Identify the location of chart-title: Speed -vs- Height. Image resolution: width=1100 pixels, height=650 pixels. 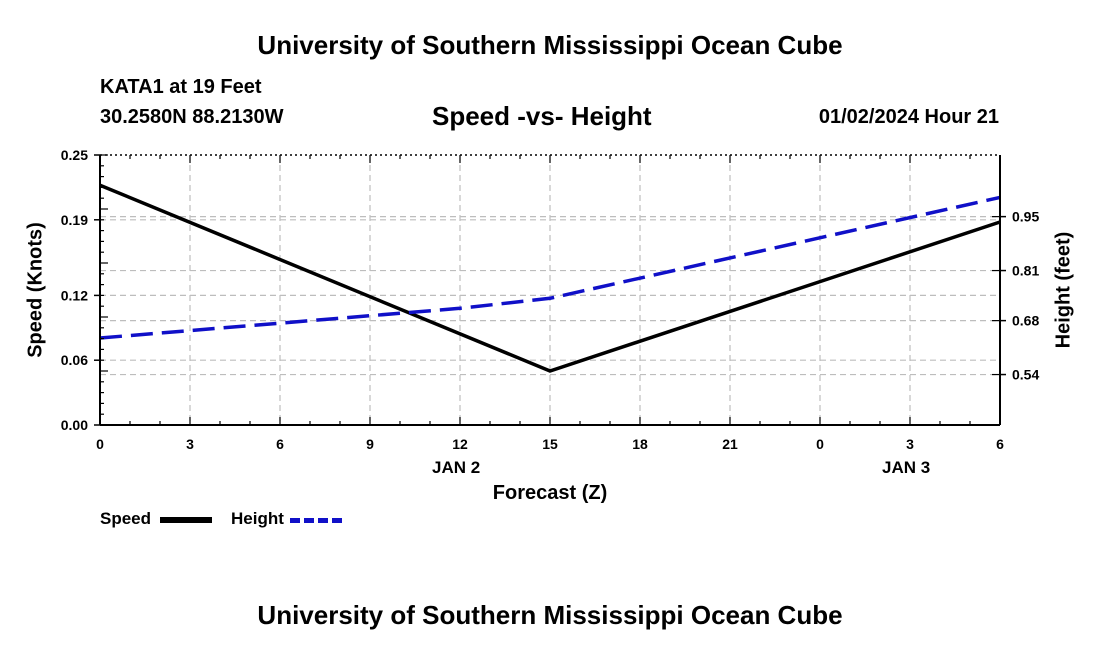
(542, 116).